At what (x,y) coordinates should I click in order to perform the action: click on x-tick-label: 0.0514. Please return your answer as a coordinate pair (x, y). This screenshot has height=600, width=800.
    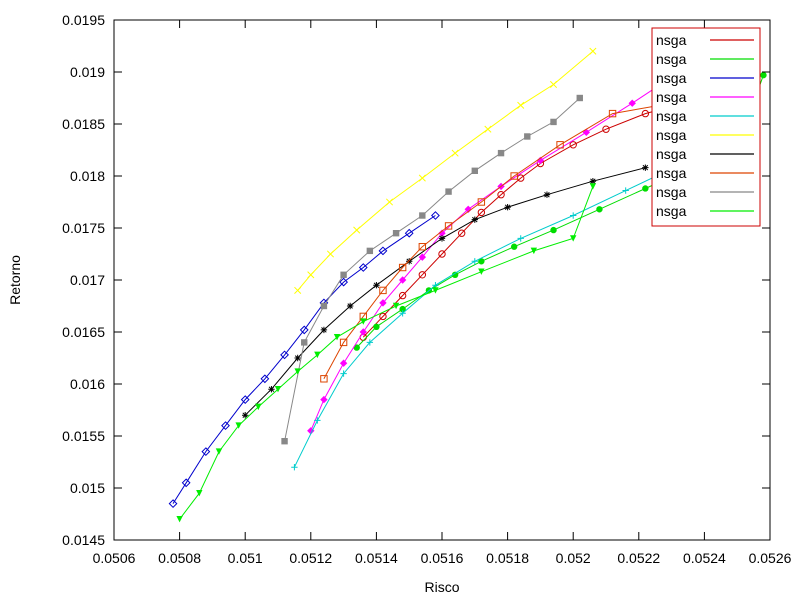
    Looking at the image, I should click on (376, 558).